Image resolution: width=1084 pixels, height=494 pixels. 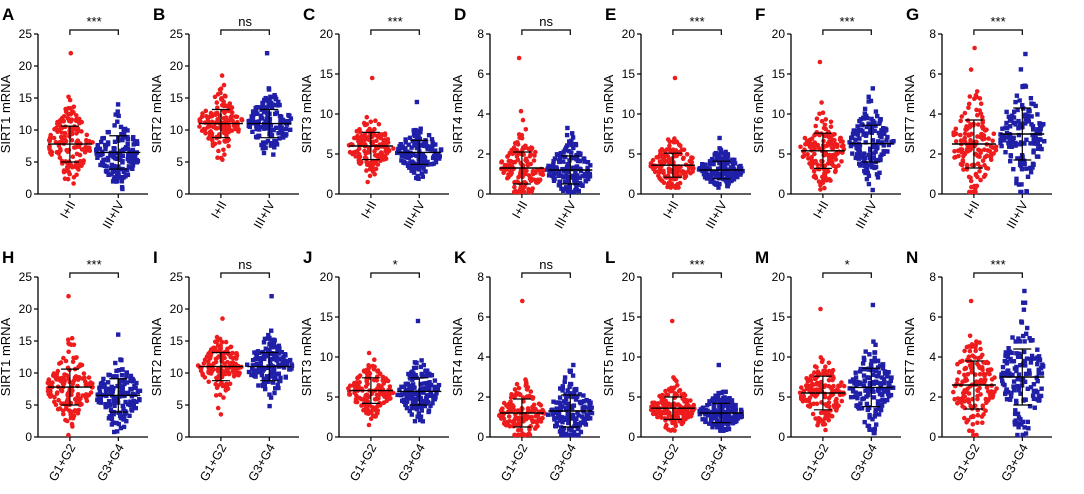 What do you see at coordinates (264, 214) in the screenshot?
I see `x-tick-label: III+IV` at bounding box center [264, 214].